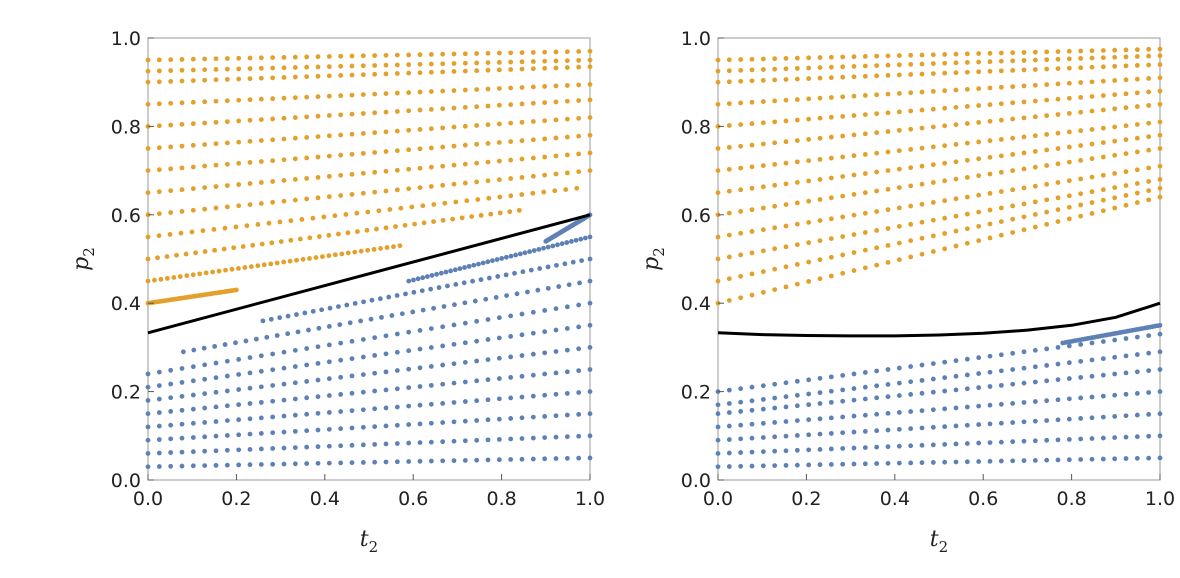  I want to click on left-y-axis-label: p2, so click(83, 259).